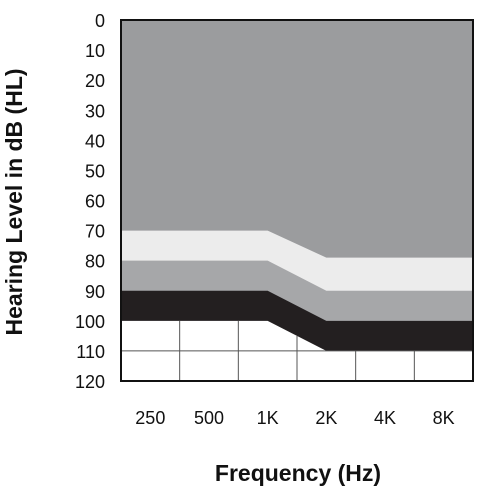  I want to click on x-tick-label: 2K, so click(326, 418).